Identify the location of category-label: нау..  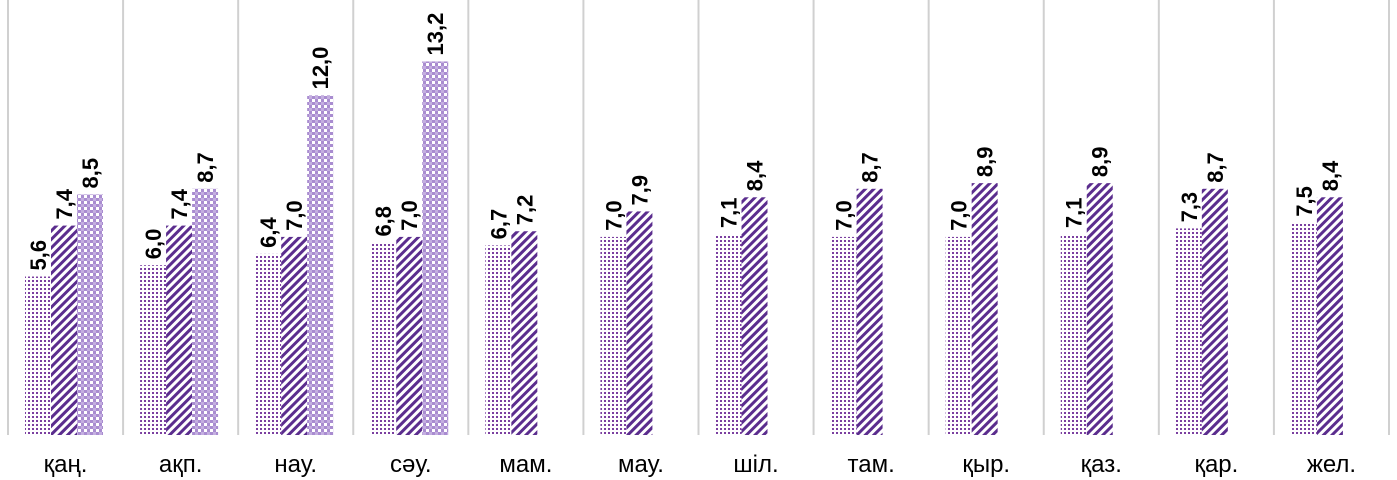
(295, 464).